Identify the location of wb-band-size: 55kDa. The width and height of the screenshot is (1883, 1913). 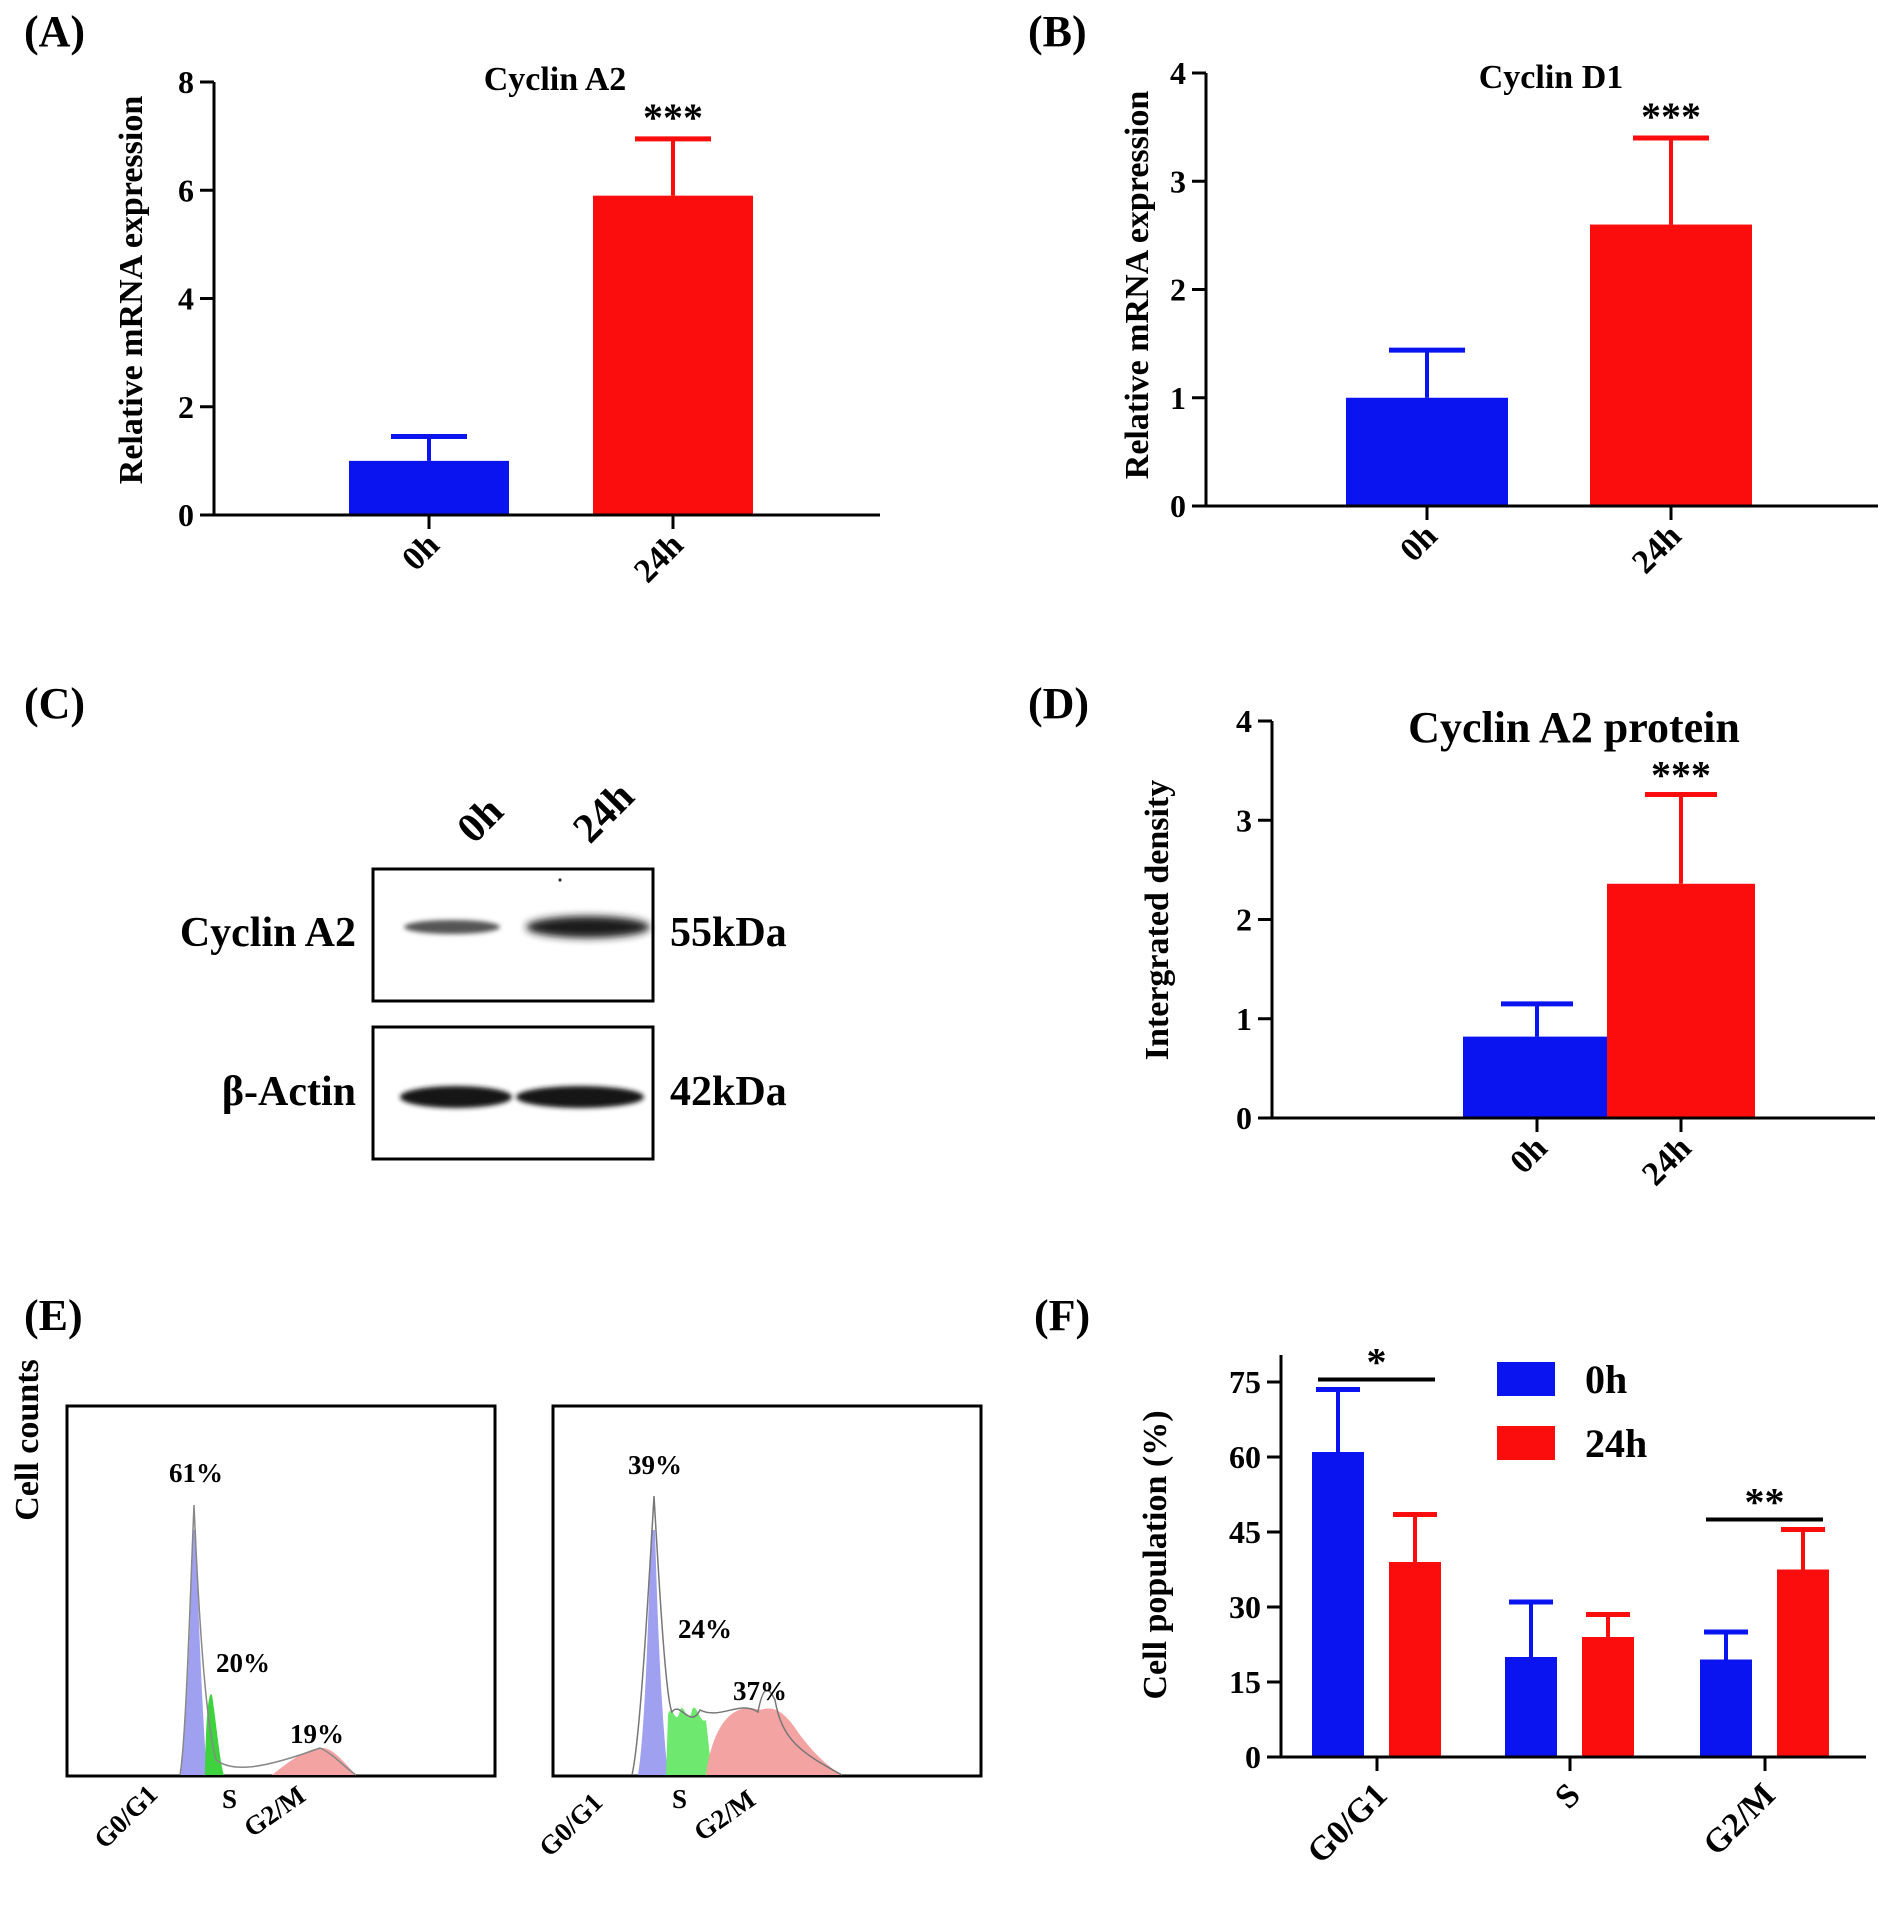
(728, 933).